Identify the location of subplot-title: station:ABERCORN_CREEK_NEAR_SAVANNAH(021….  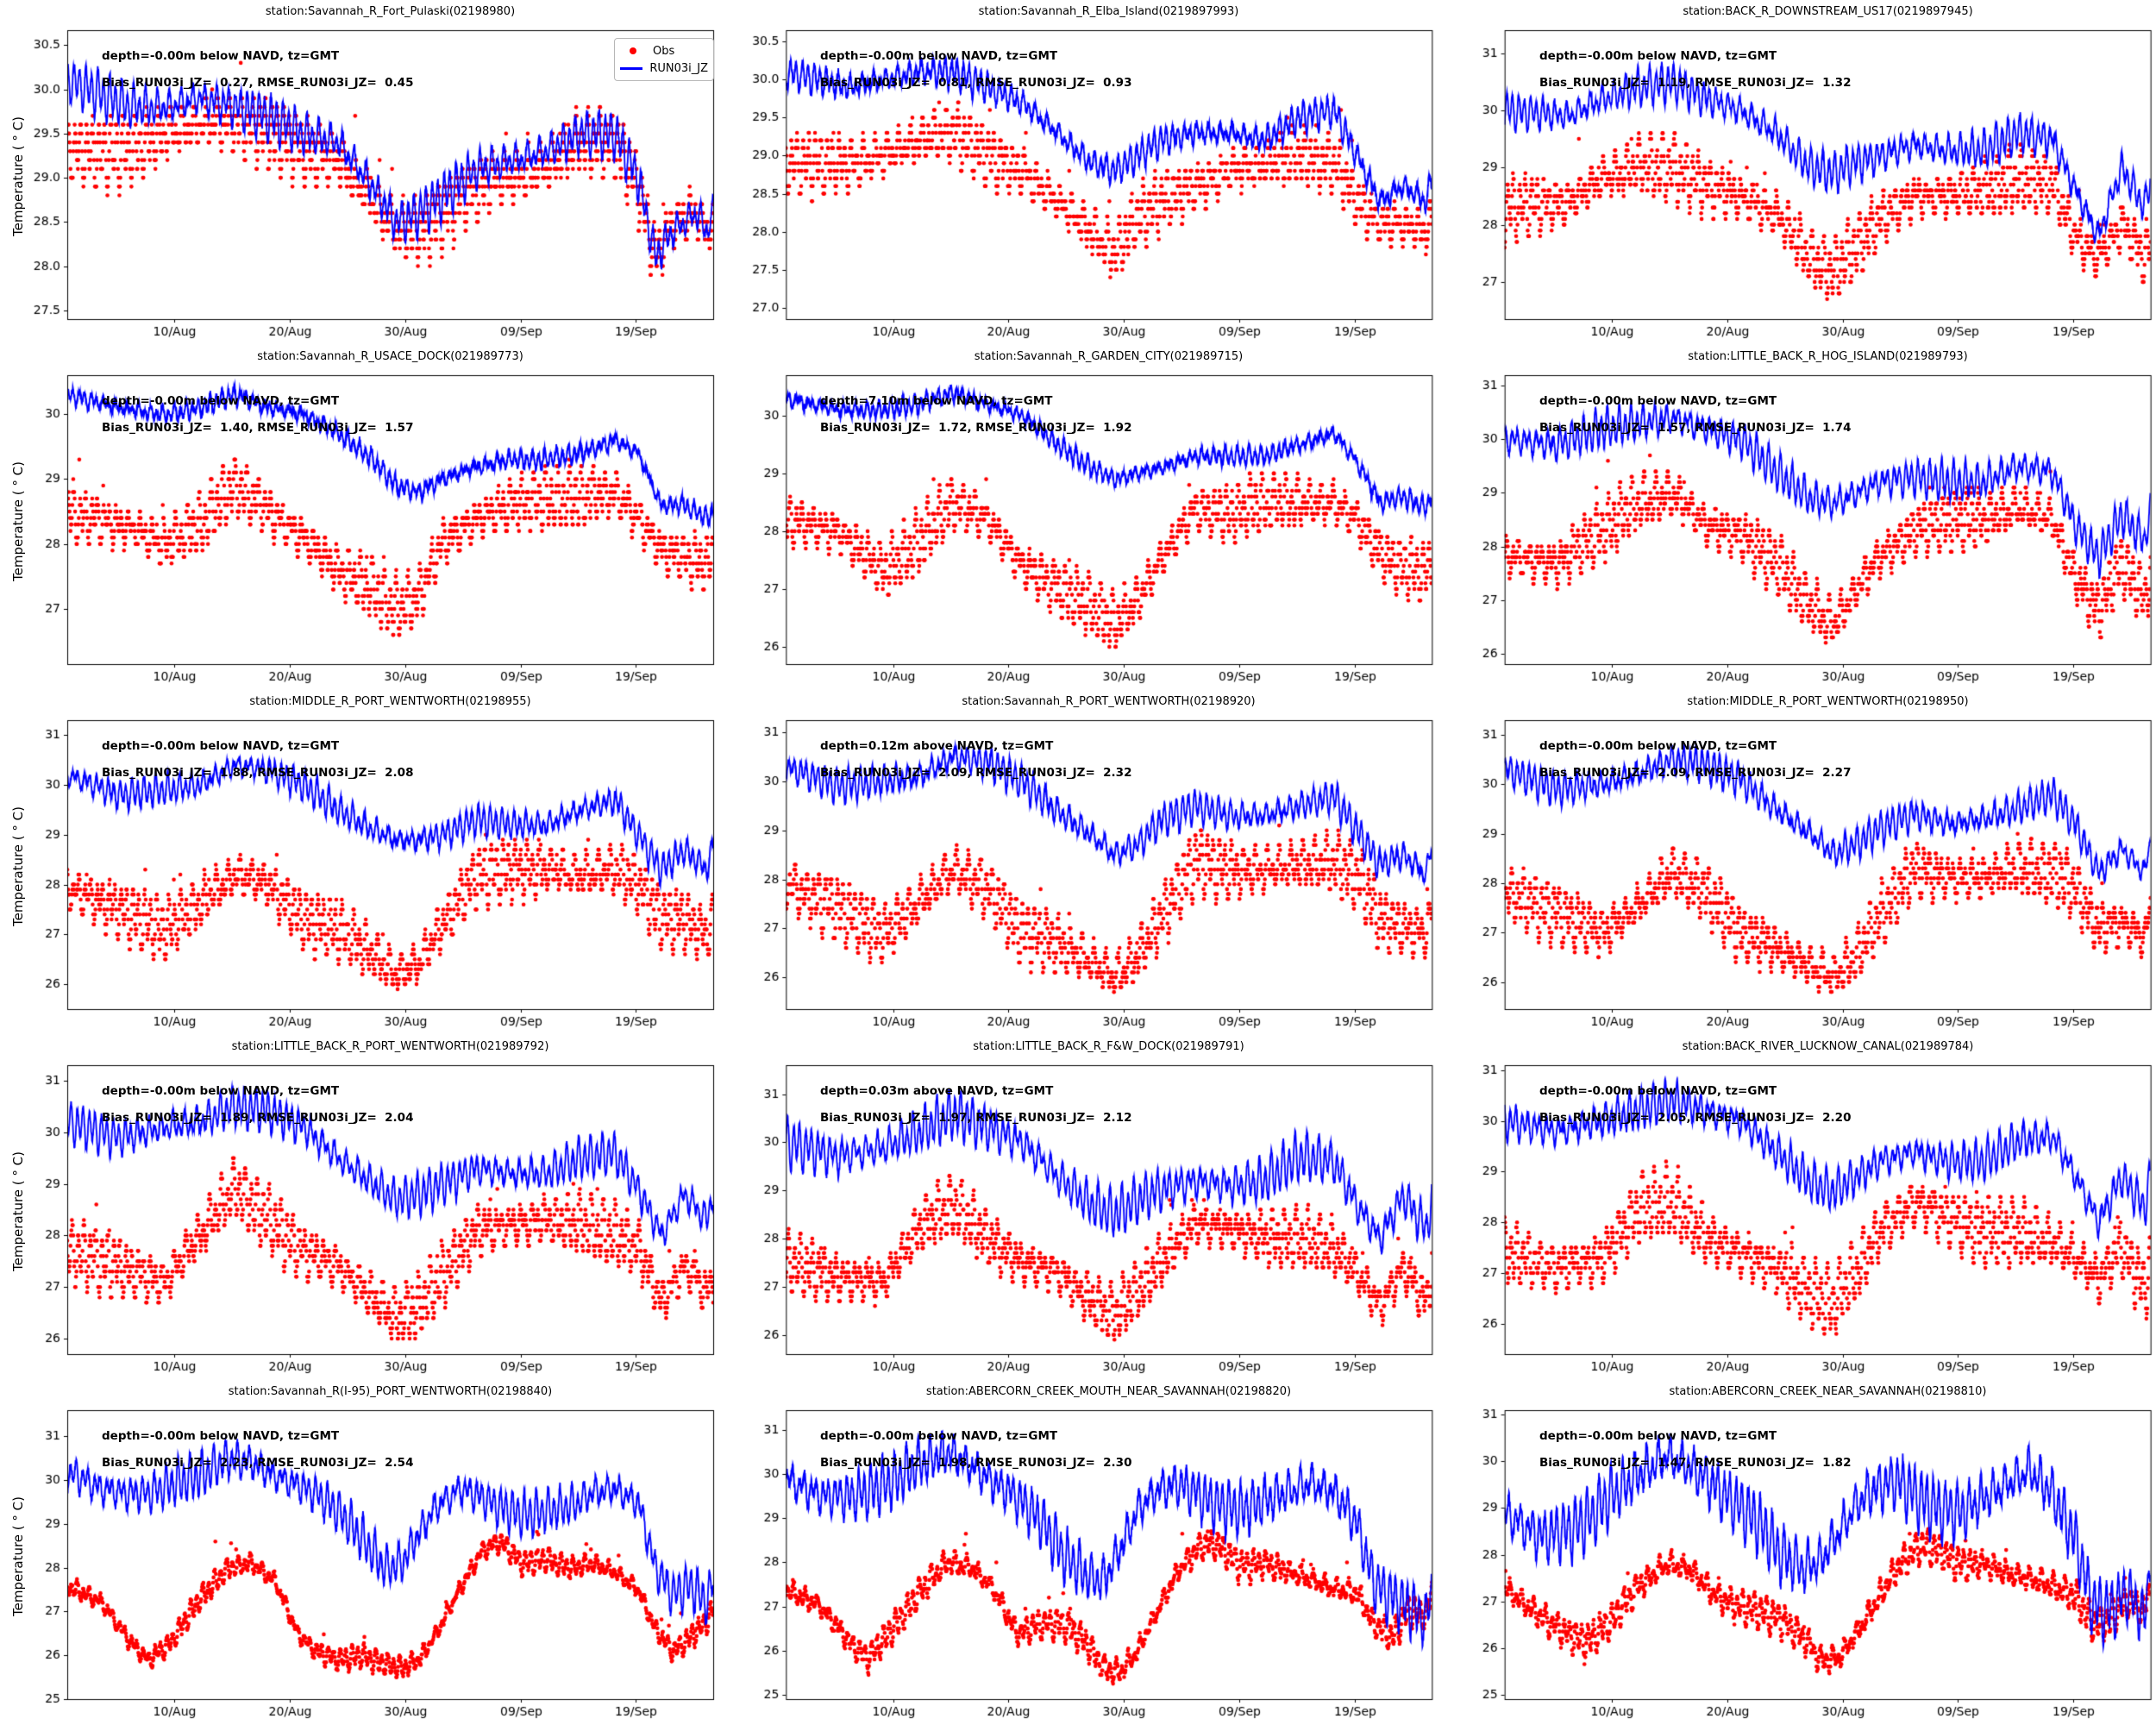
(1828, 1392).